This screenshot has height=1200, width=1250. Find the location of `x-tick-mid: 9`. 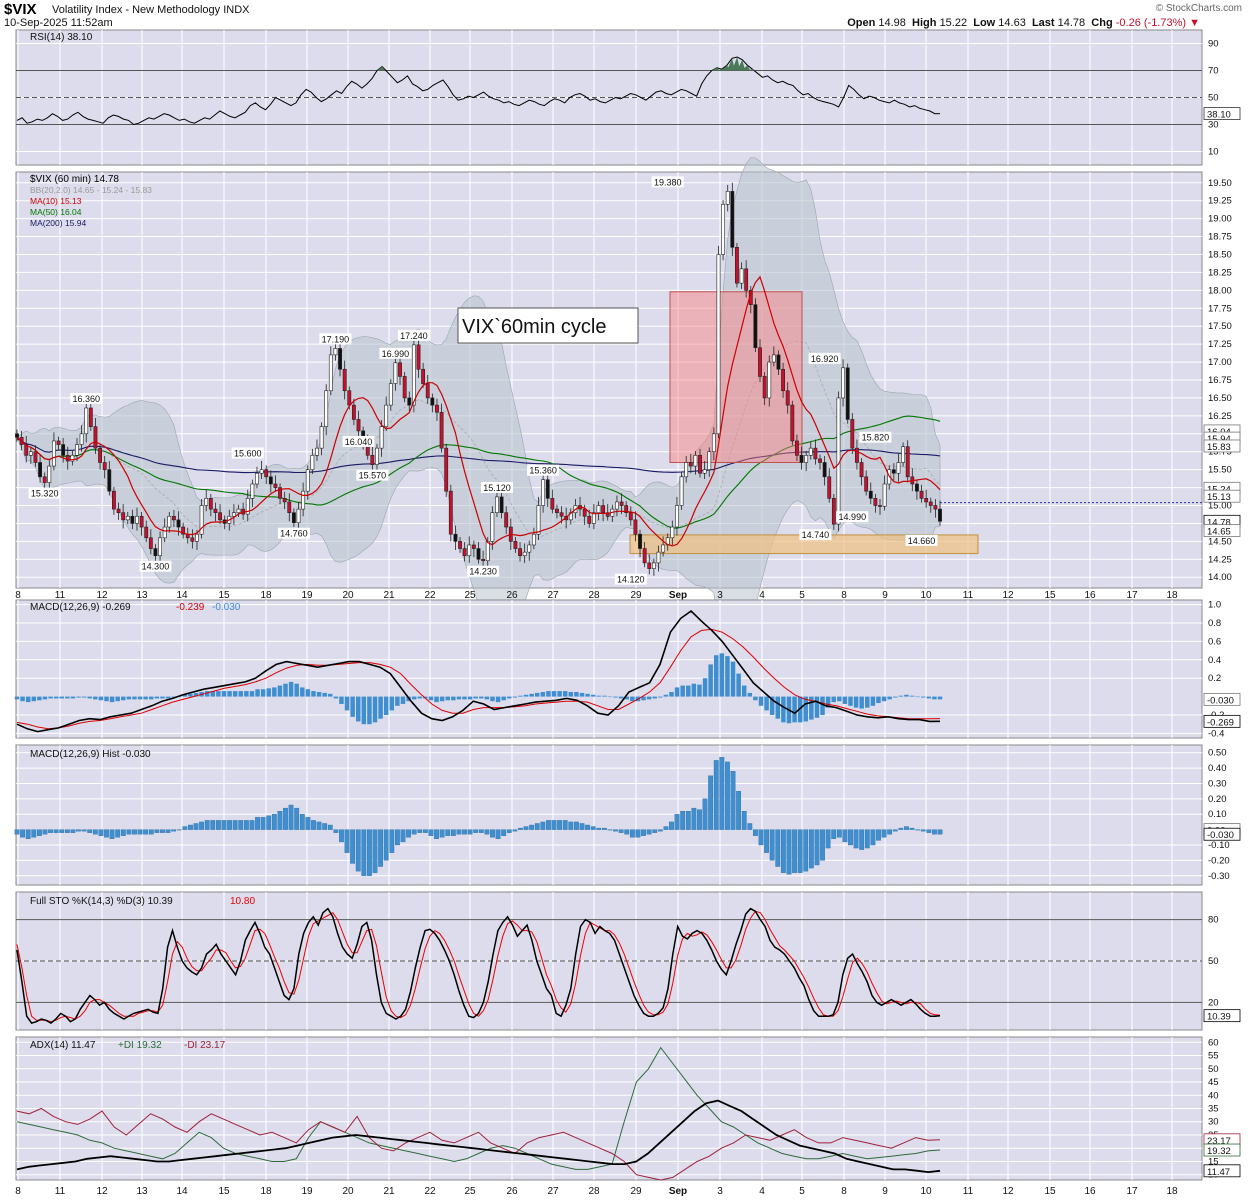

x-tick-mid: 9 is located at coordinates (885, 595).